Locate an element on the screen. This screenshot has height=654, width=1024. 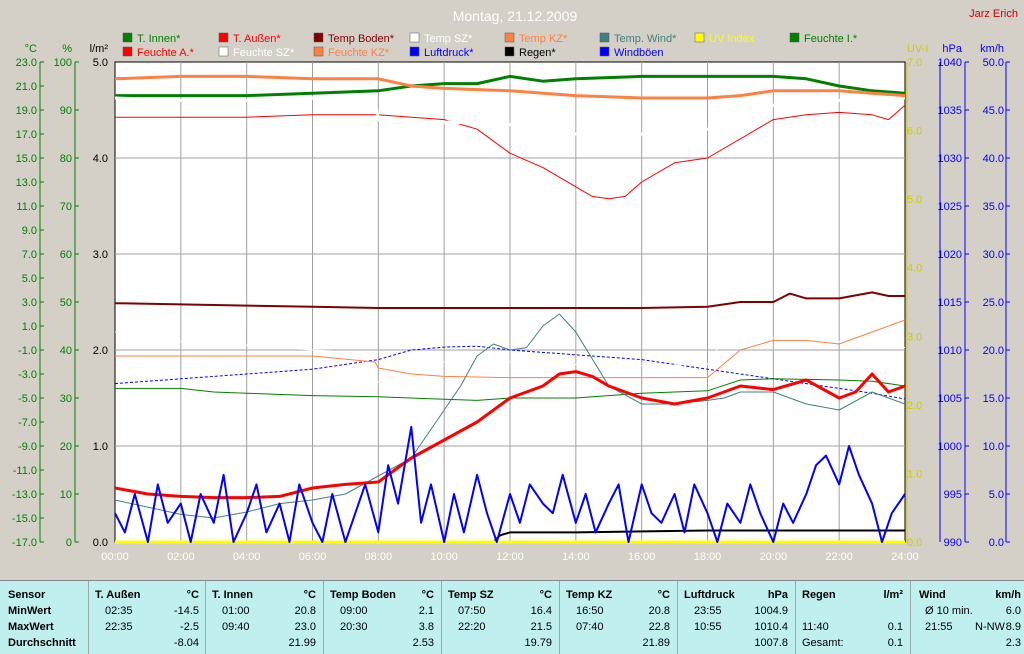
stats-column: T. Innen °C 01:00 20.8 09:40 23.0 21.99 is located at coordinates (264, 617).